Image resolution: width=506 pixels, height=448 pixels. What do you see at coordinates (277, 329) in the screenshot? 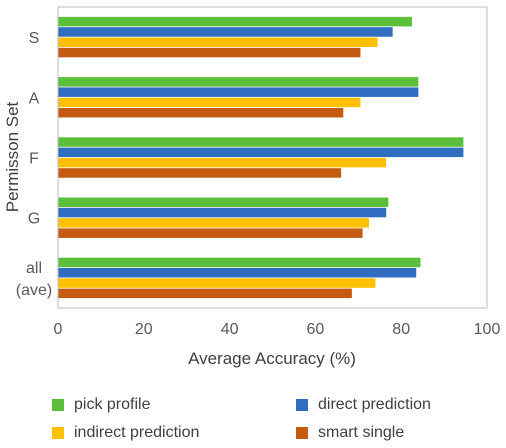
I see `x-tick-labels: 0 20 40 60 80 100` at bounding box center [277, 329].